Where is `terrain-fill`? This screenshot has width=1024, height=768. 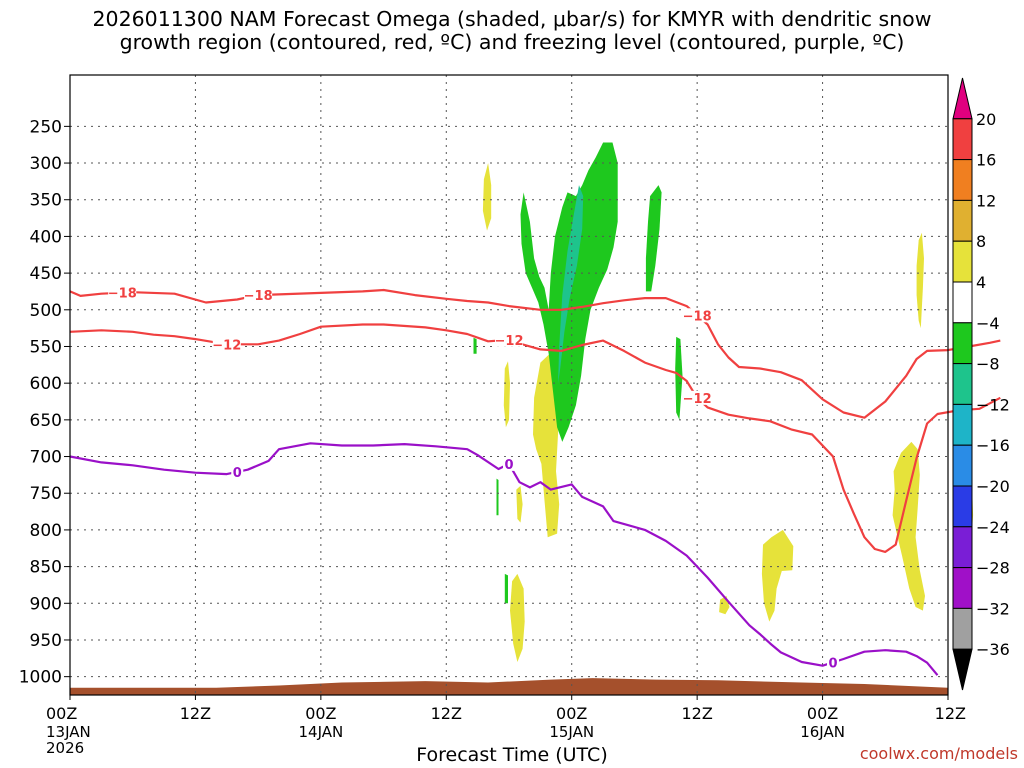 terrain-fill is located at coordinates (509, 686).